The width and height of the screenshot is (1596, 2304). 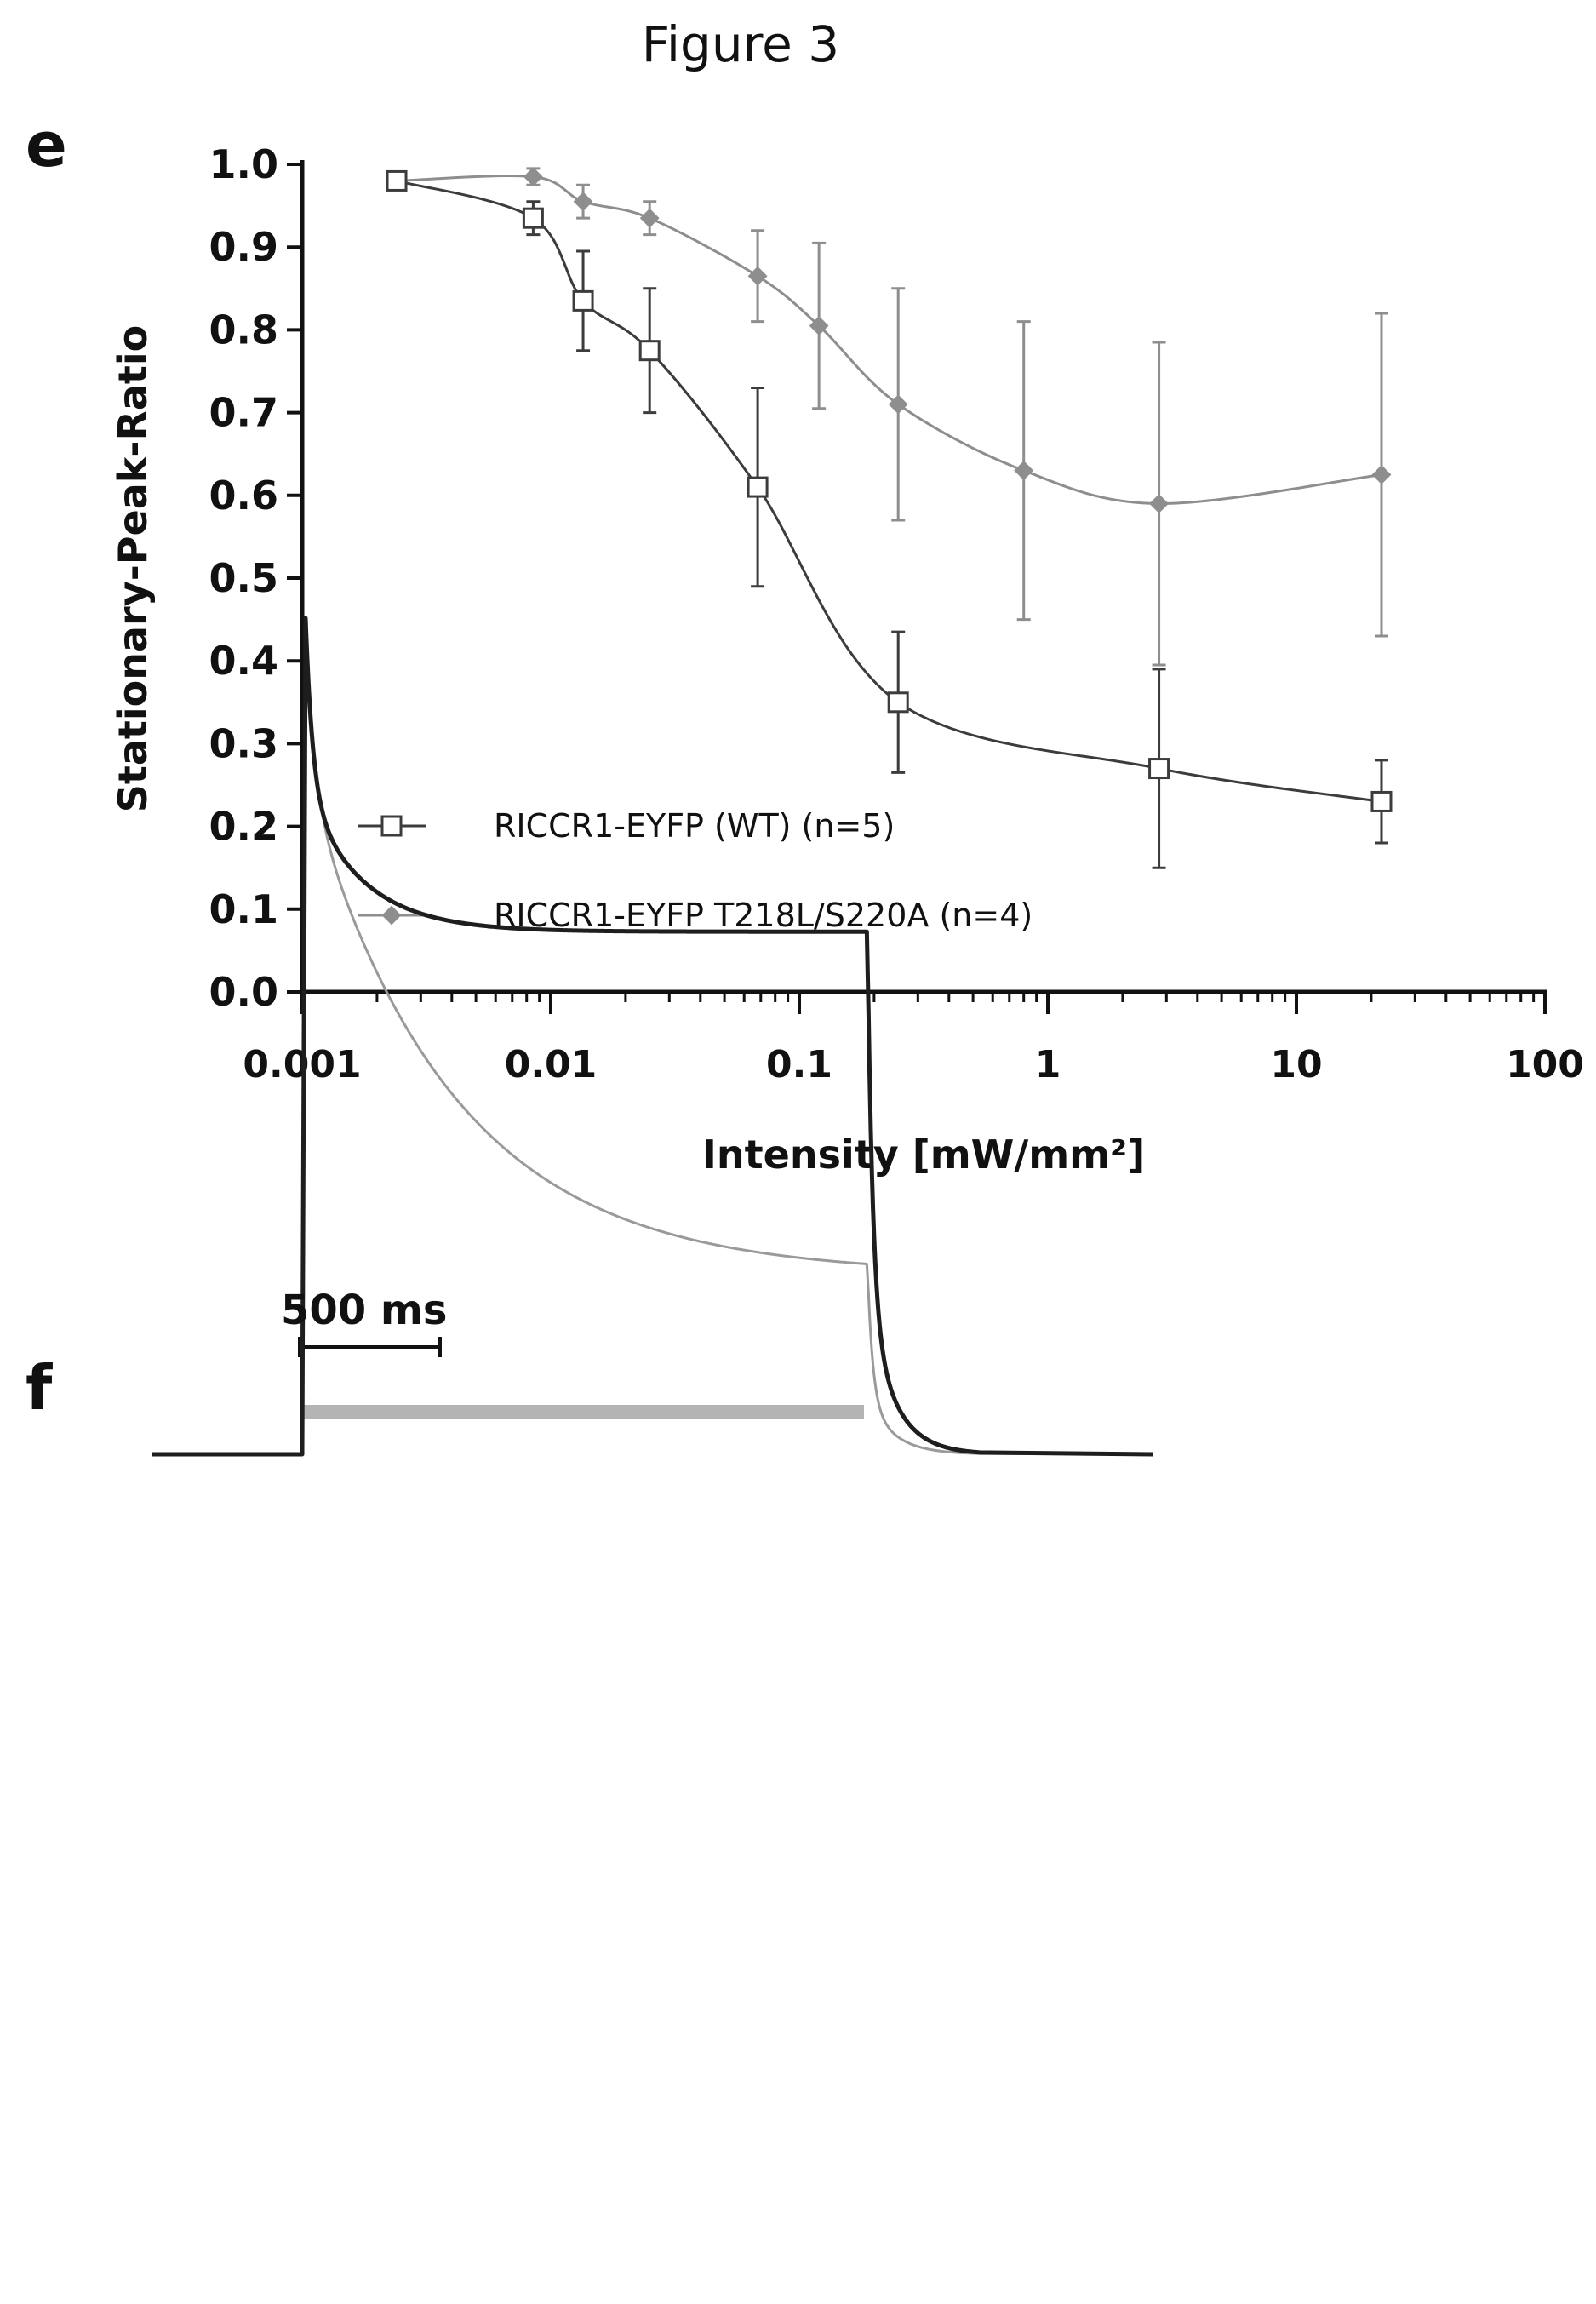 I want to click on y-tick-label: 0.0, so click(x=244, y=992).